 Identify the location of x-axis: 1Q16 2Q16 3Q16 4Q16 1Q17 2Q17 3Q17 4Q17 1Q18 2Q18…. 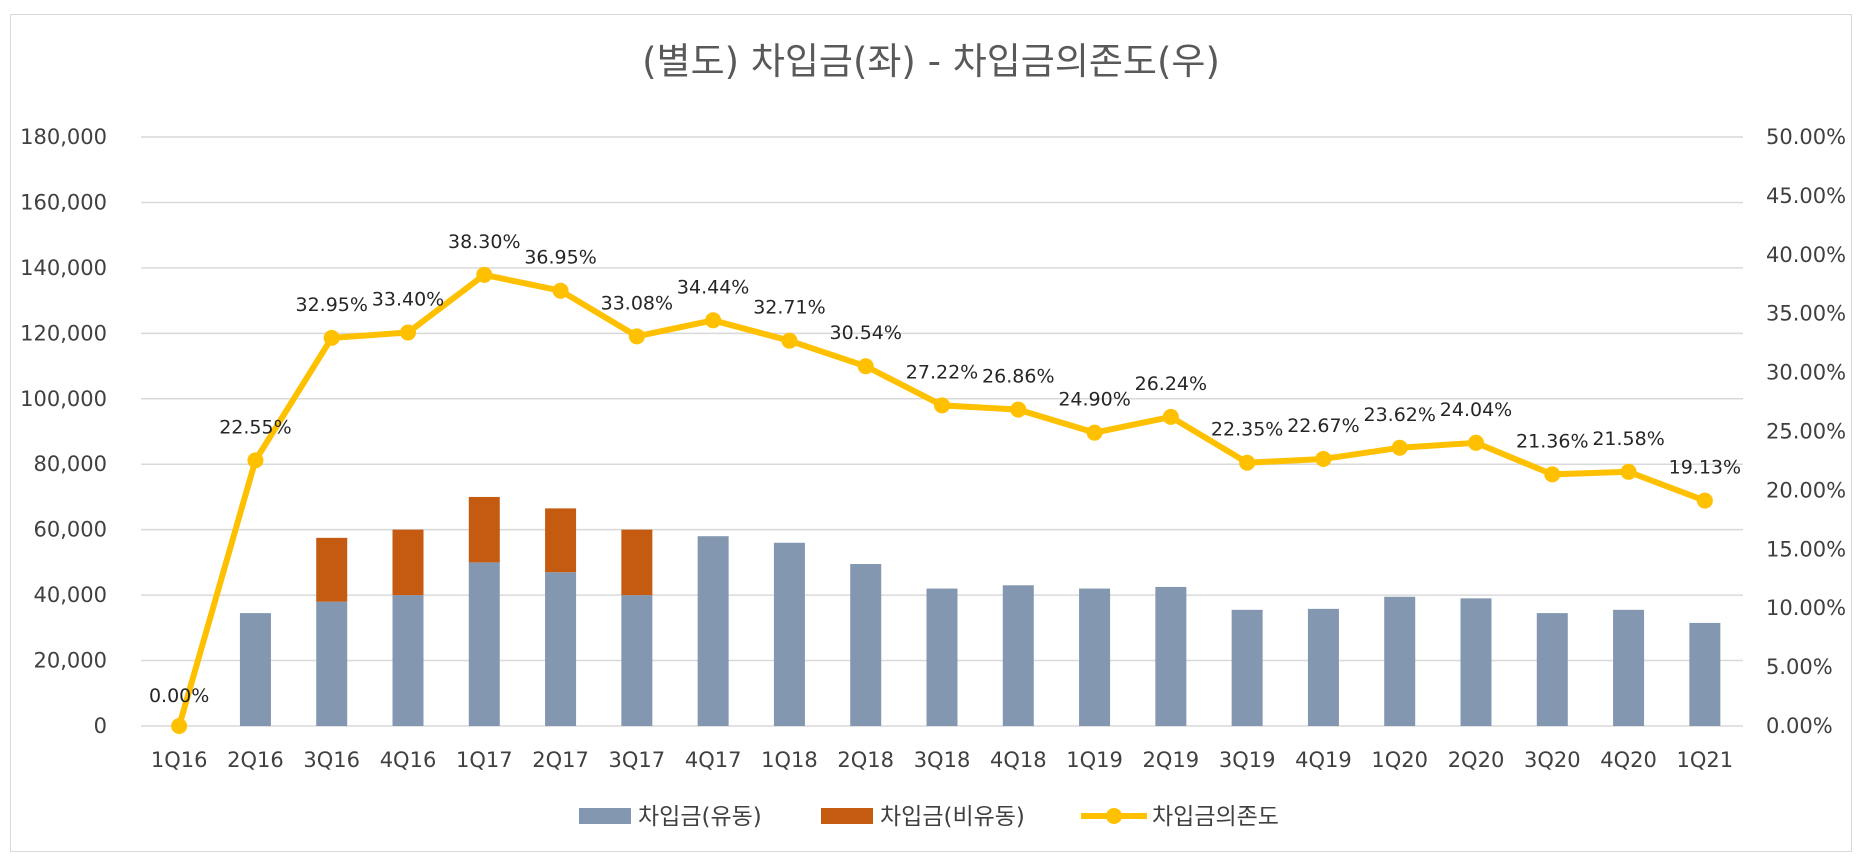
(942, 760).